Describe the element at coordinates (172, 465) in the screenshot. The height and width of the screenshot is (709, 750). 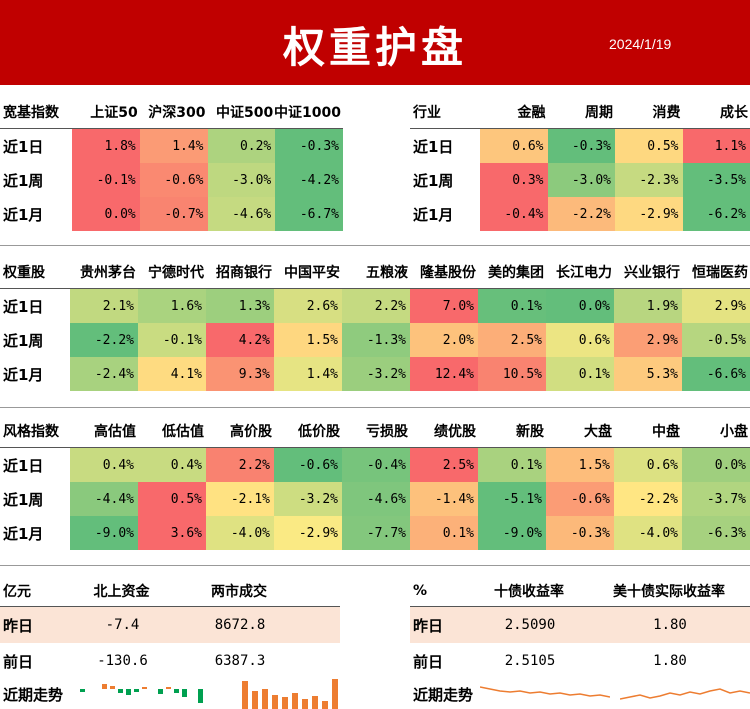
I see `heatmap-cell: 0.4%` at that location.